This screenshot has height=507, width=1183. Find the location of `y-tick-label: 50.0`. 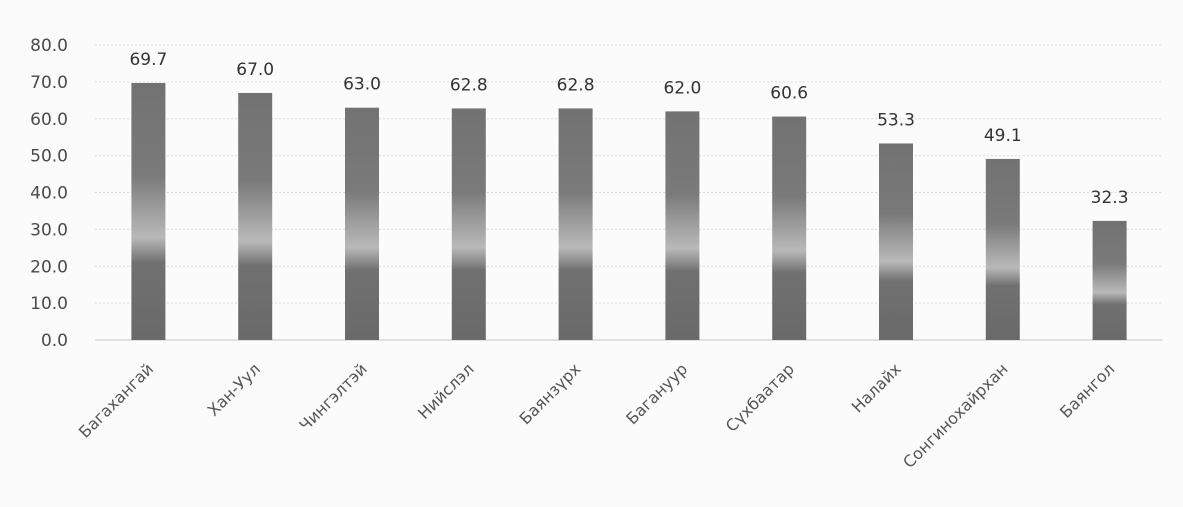

y-tick-label: 50.0 is located at coordinates (49, 157).